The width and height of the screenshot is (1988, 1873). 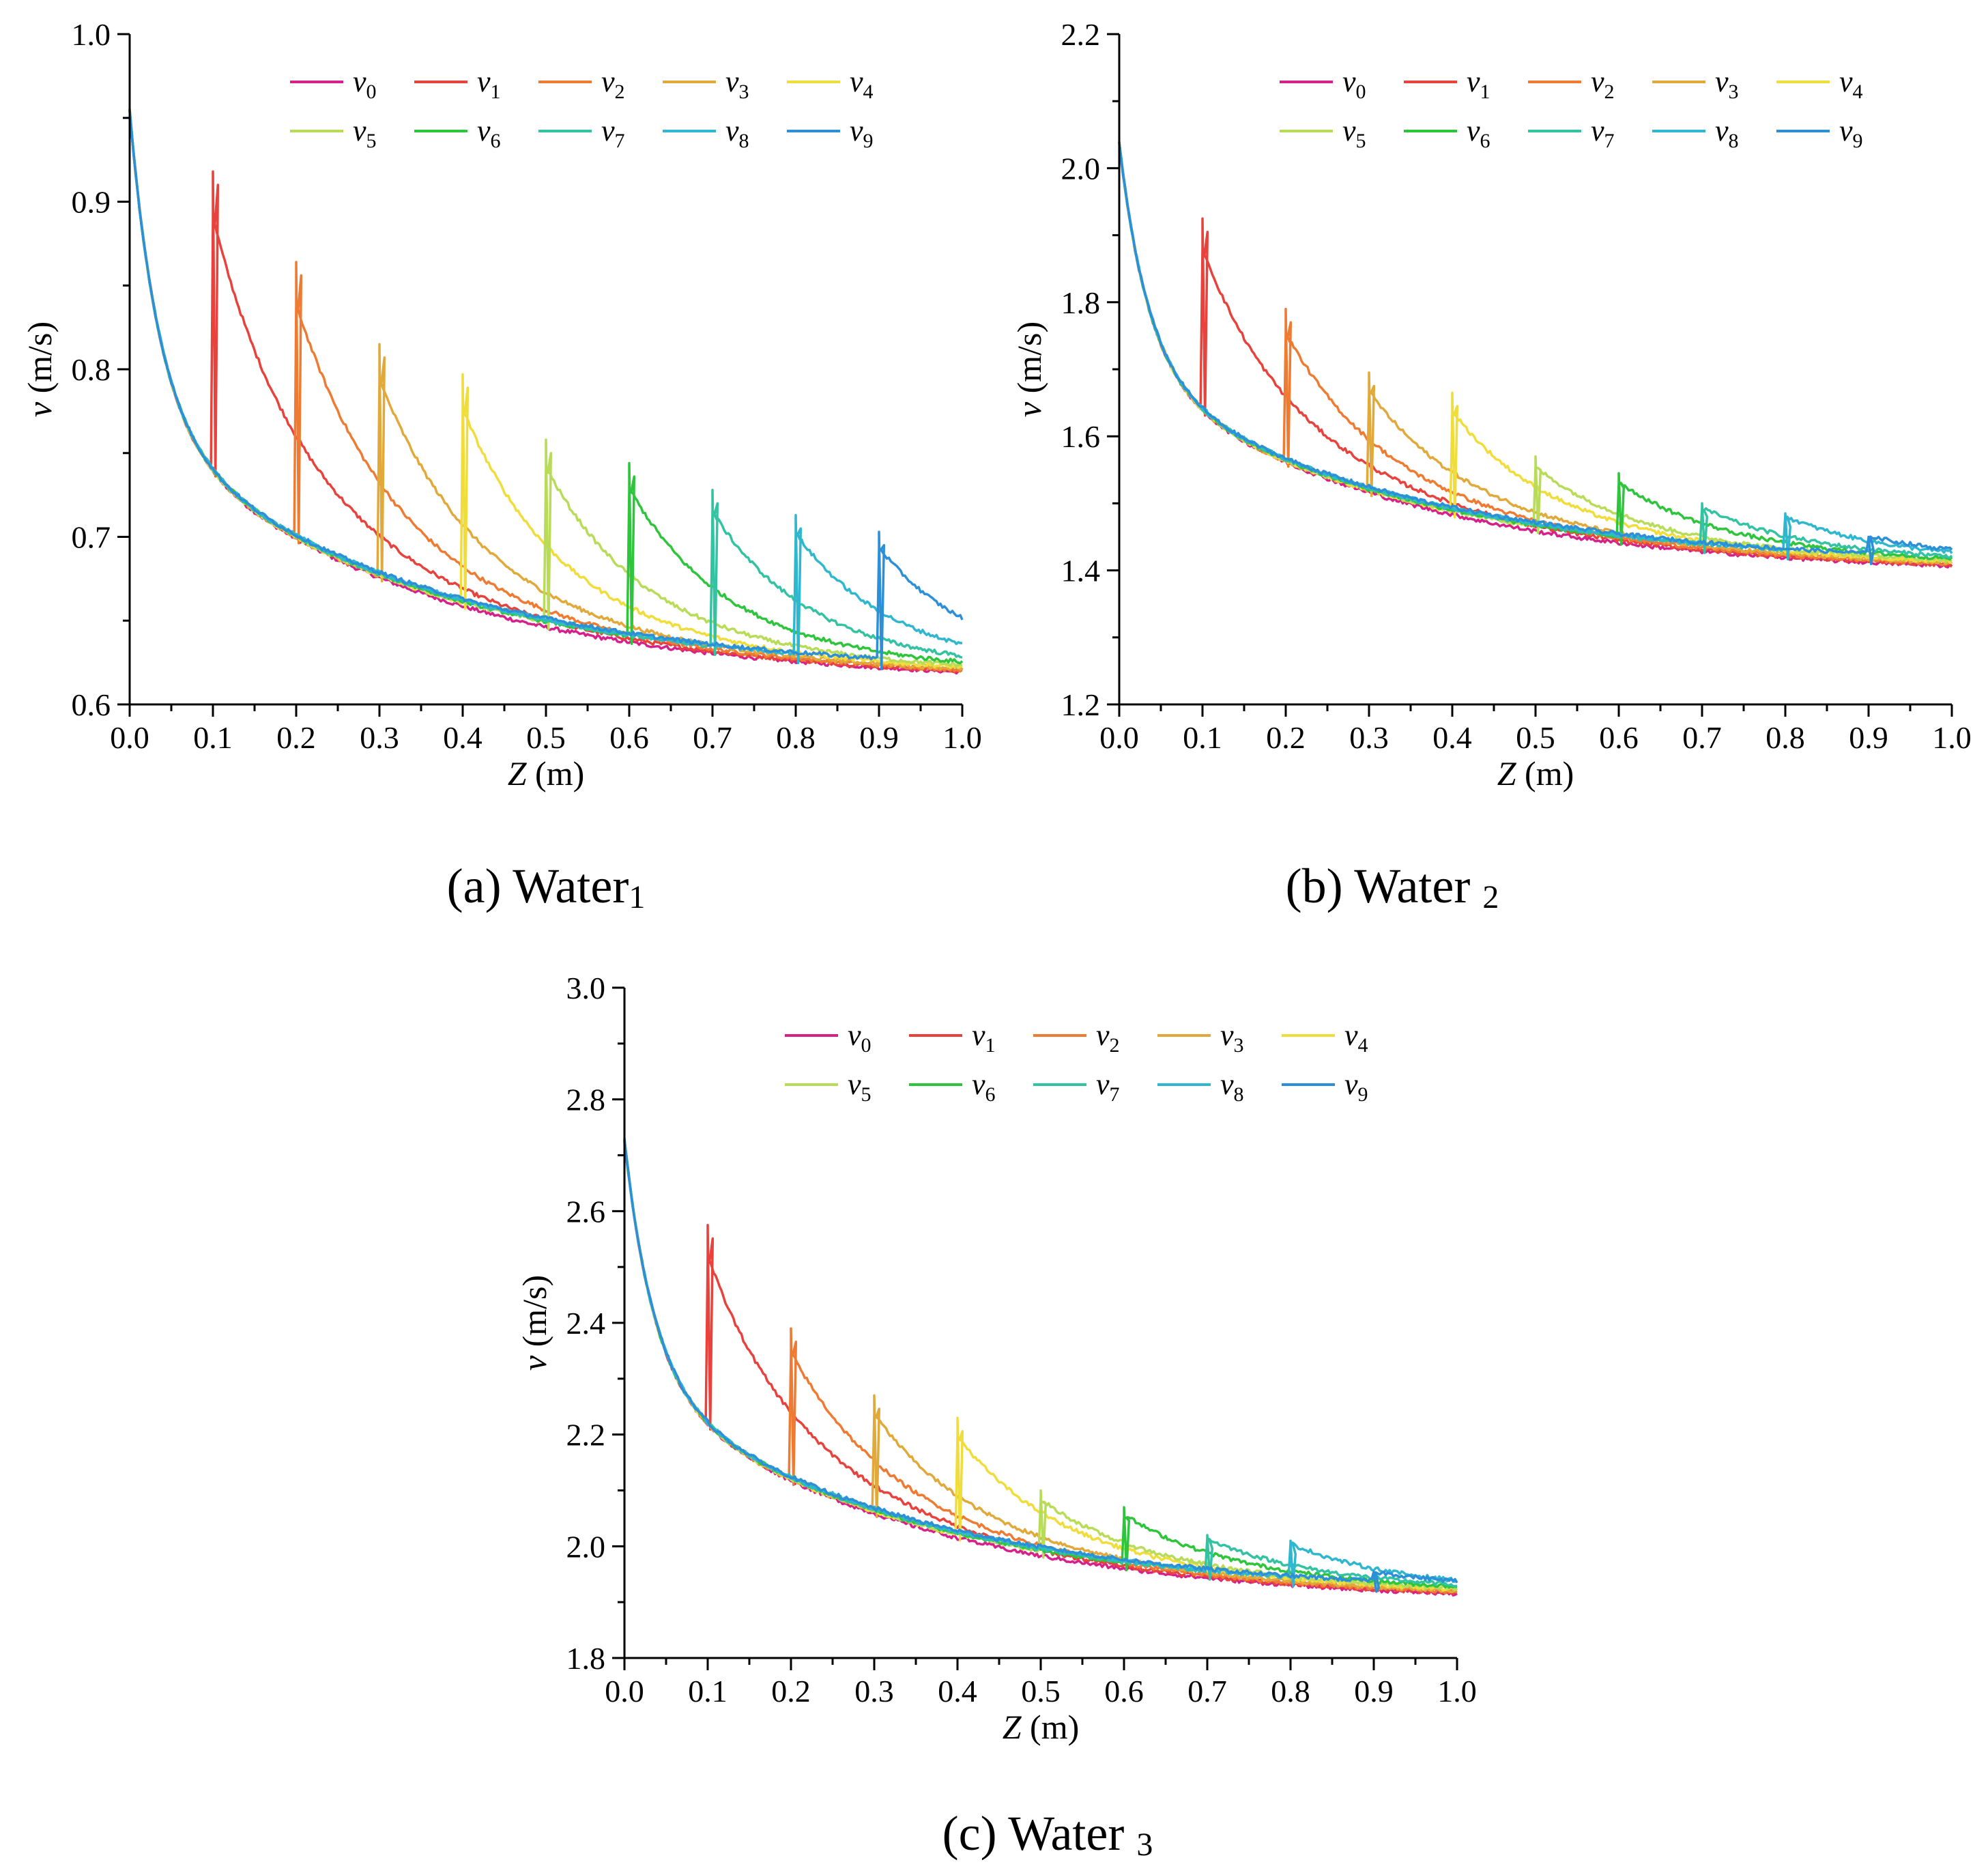 What do you see at coordinates (534, 1323) in the screenshot?
I see `y-axis-label: v (m/s)` at bounding box center [534, 1323].